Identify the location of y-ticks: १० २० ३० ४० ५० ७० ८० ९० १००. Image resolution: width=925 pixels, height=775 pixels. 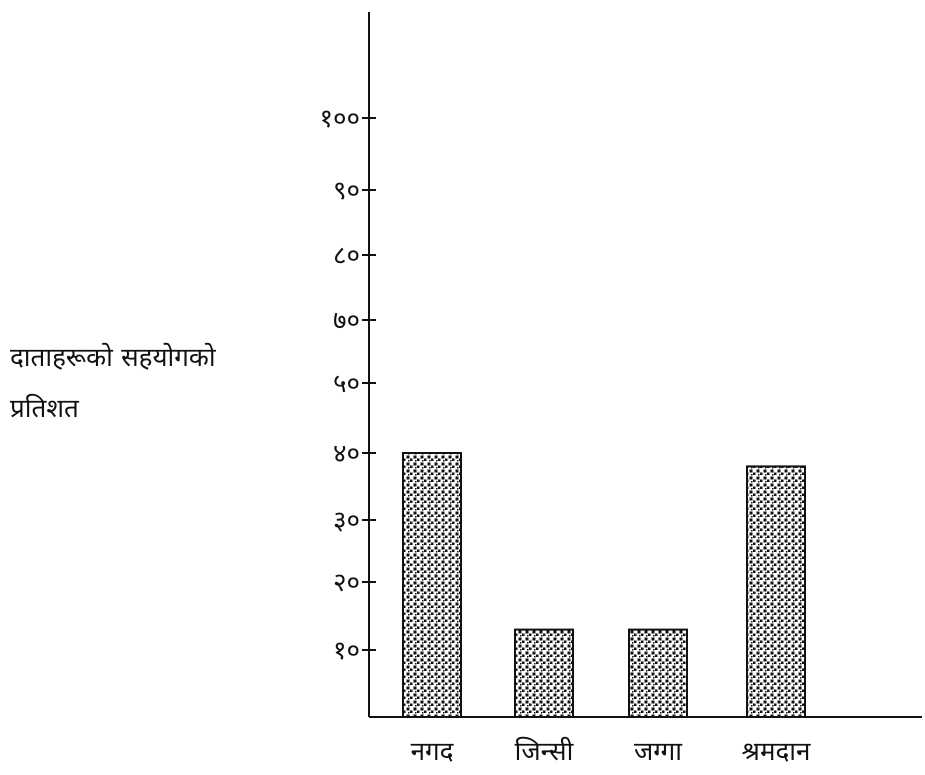
(347, 385).